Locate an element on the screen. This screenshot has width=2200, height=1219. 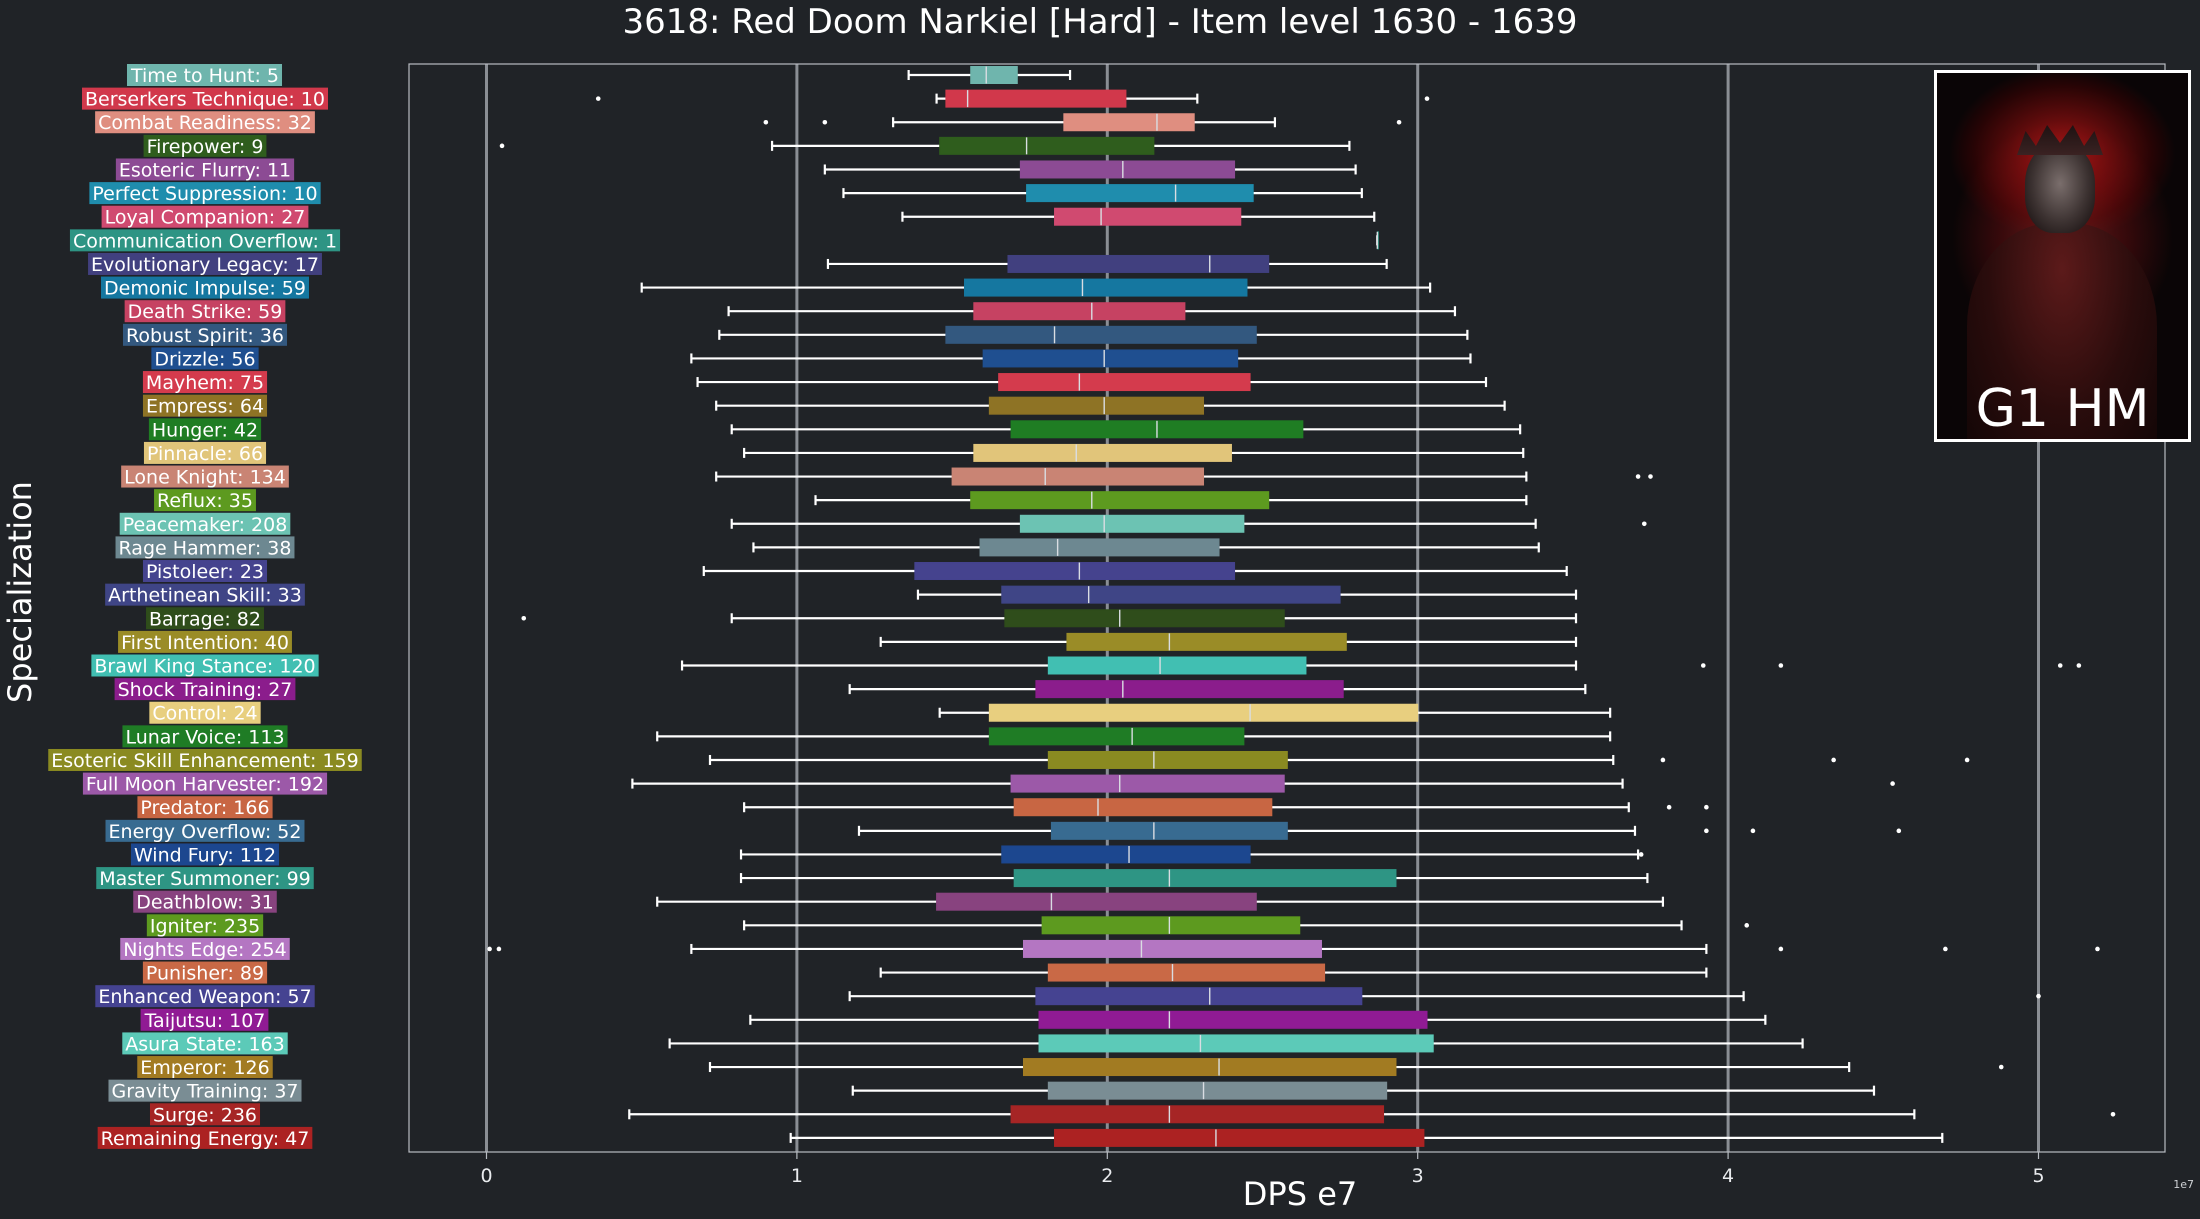
category-label: Demonic Impulse: 59 is located at coordinates (205, 288).